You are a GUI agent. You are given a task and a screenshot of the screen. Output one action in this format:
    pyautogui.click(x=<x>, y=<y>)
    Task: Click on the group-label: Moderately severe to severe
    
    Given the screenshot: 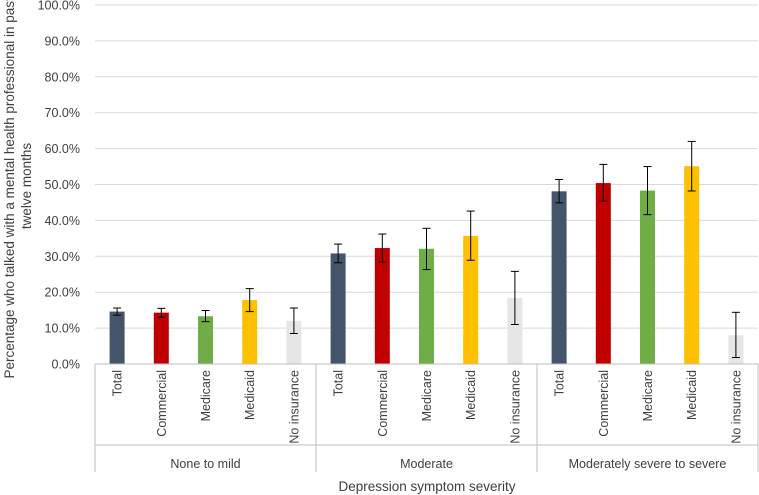 What is the action you would take?
    pyautogui.click(x=648, y=464)
    